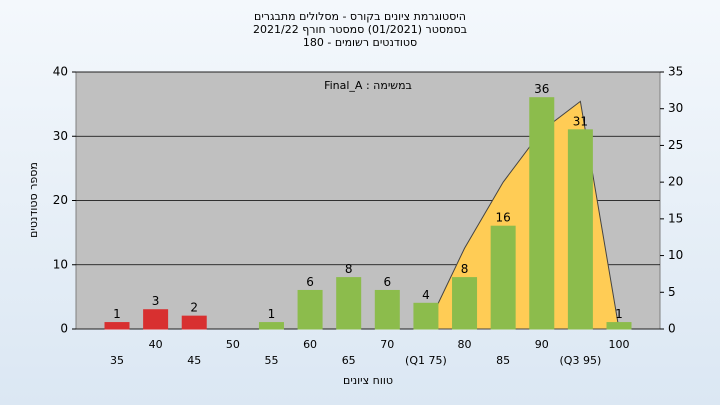 The height and width of the screenshot is (405, 720). I want to click on value-label: 16, so click(503, 218).